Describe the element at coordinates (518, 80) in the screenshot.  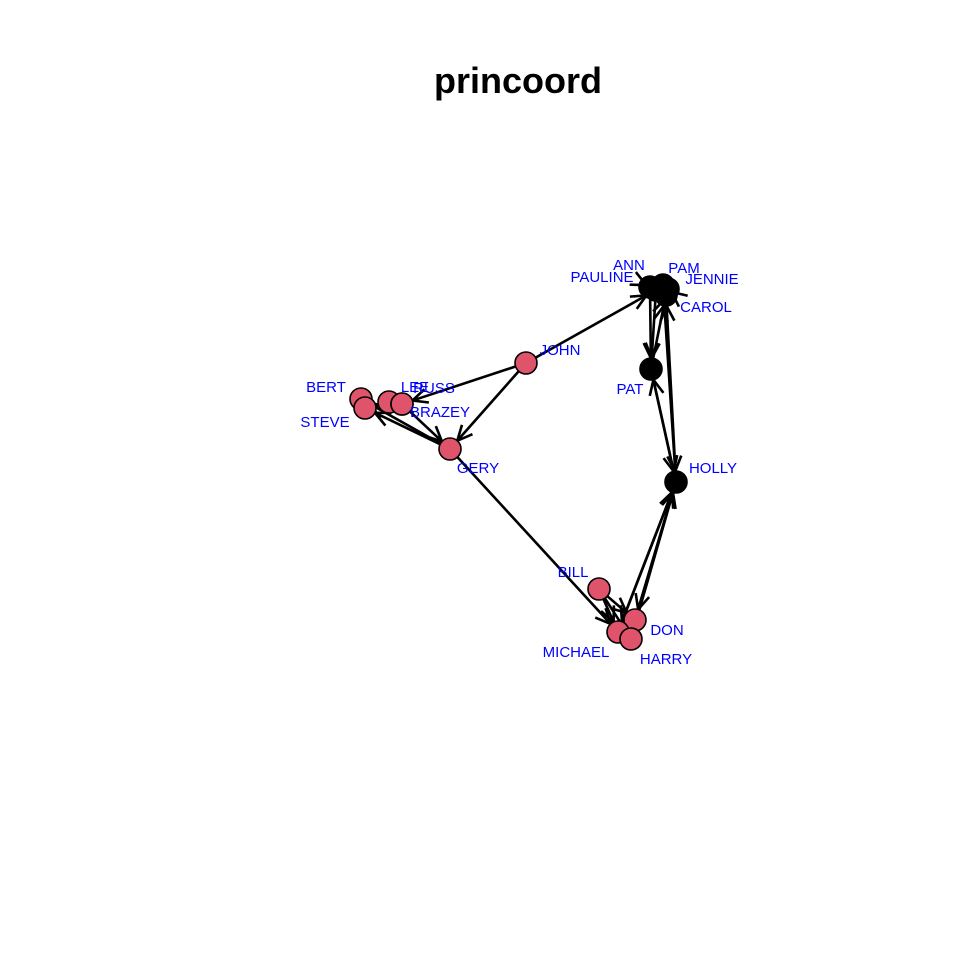
I see `diagram-title: princoord` at that location.